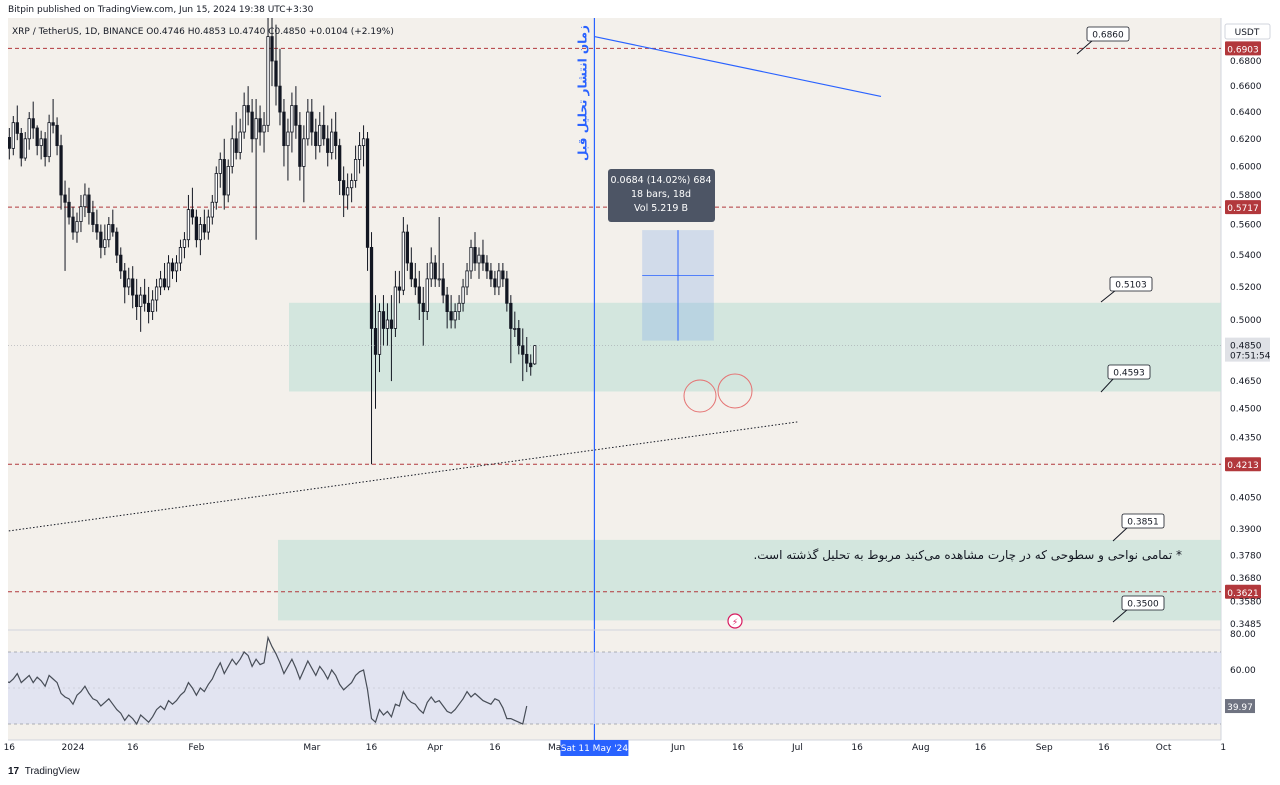  I want to click on rsi-tick-1: 60.00, so click(1243, 671).